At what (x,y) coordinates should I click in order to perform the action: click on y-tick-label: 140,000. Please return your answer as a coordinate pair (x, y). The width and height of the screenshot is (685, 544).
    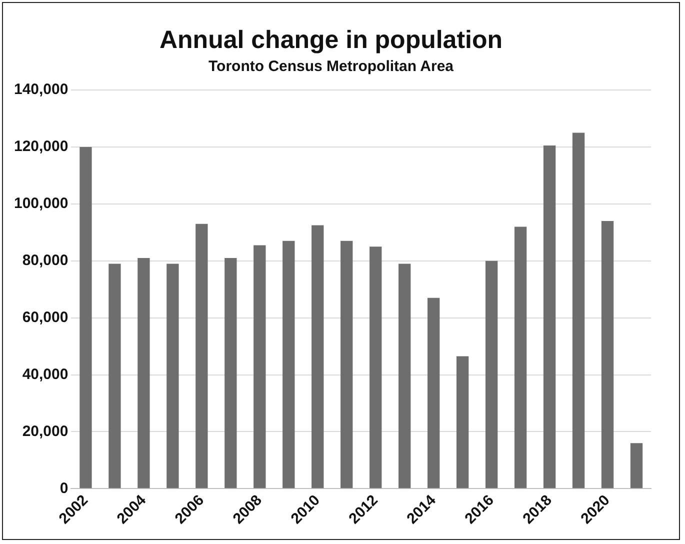
    Looking at the image, I should click on (41, 89).